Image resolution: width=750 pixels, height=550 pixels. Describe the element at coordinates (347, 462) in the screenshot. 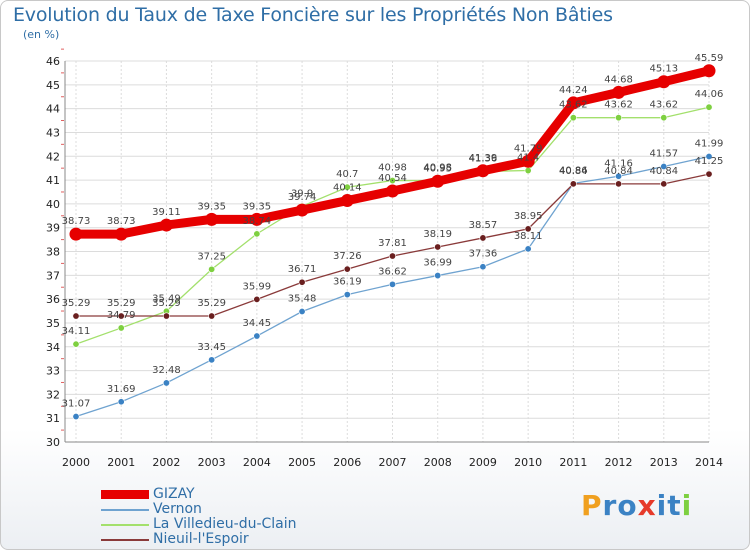

I see `x-tick-label: 2006` at that location.